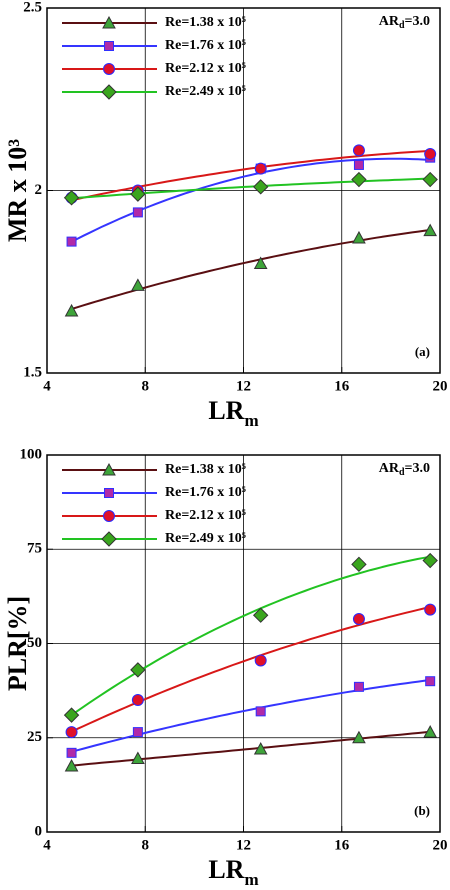  Describe the element at coordinates (17, 643) in the screenshot. I see `y-axis-label: PLR[%]` at that location.